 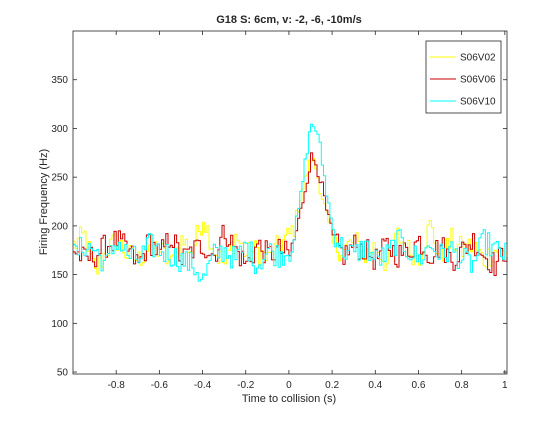 I want to click on x-tick-label: -0.2, so click(x=246, y=385).